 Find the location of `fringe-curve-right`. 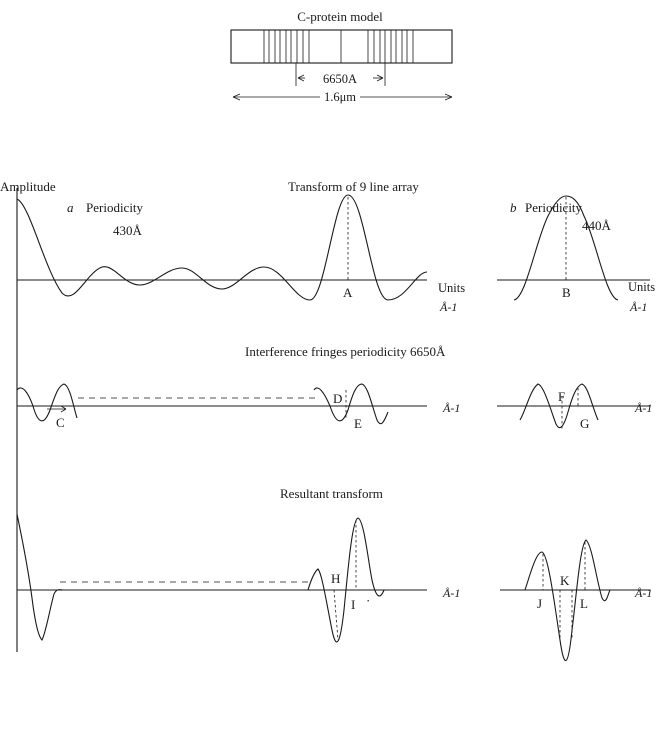

fringe-curve-right is located at coordinates (351, 404).